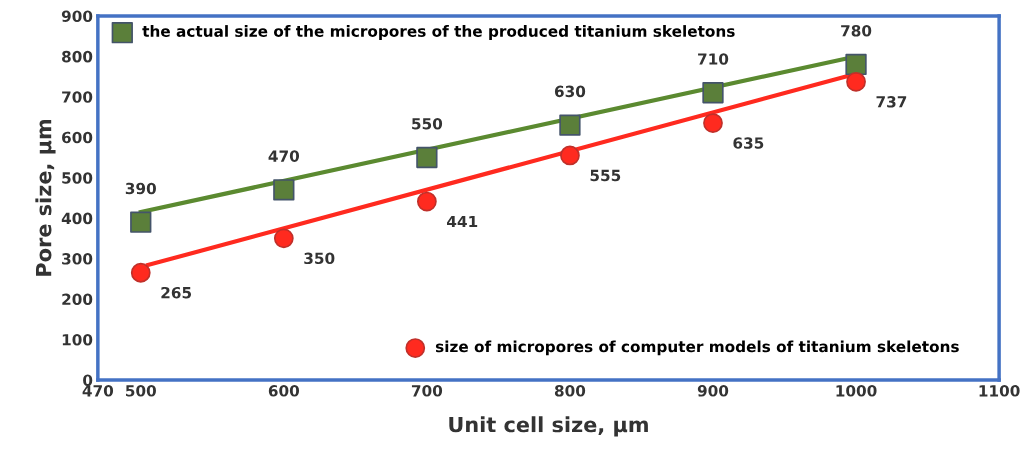 This screenshot has width=1030, height=455. I want to click on data-label: 350, so click(319, 258).